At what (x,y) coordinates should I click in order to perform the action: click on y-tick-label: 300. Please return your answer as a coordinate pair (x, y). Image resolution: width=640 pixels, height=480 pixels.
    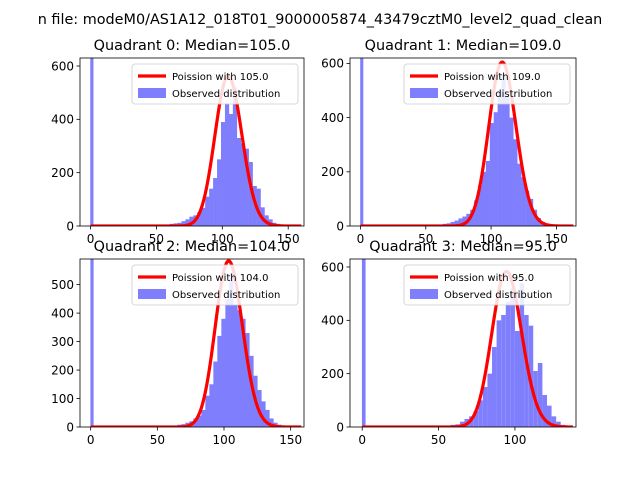
    Looking at the image, I should click on (62, 342).